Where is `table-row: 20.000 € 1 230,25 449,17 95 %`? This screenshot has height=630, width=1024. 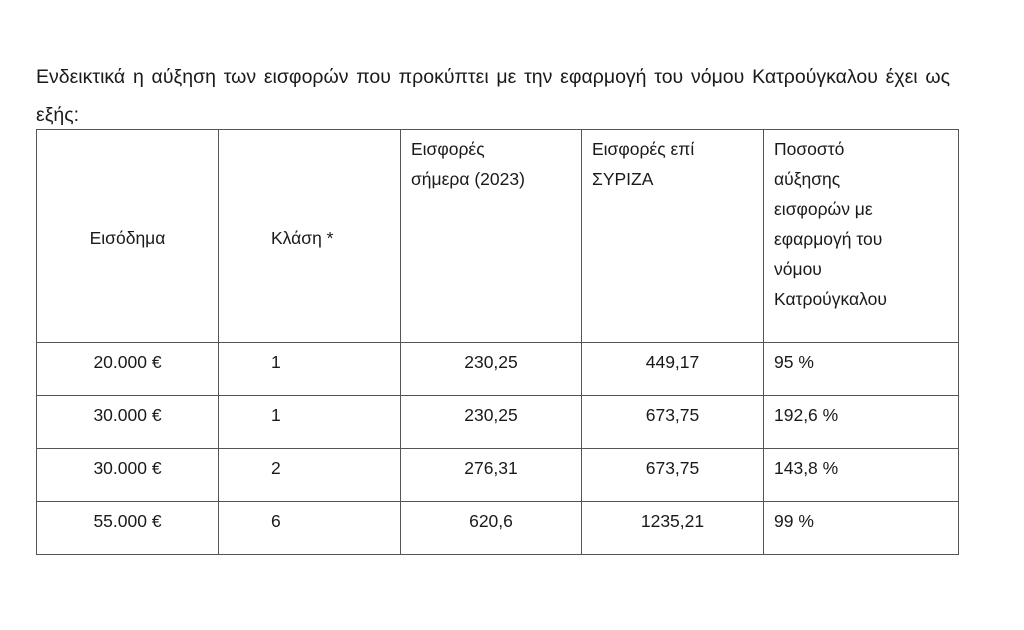
table-row: 20.000 € 1 230,25 449,17 95 % is located at coordinates (497, 369).